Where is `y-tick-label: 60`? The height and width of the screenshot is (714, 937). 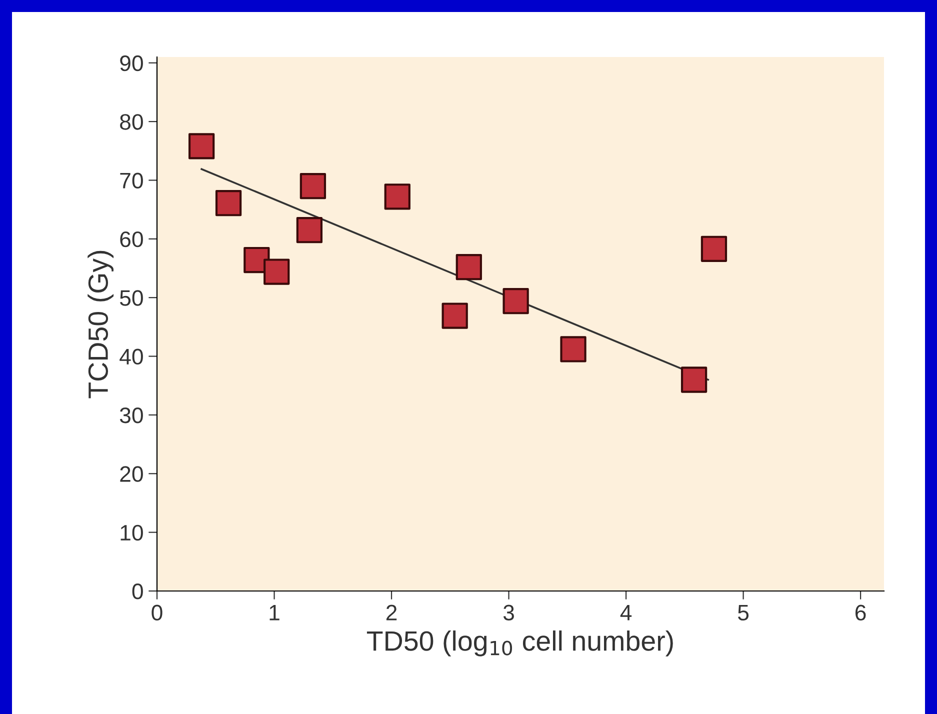 y-tick-label: 60 is located at coordinates (131, 239).